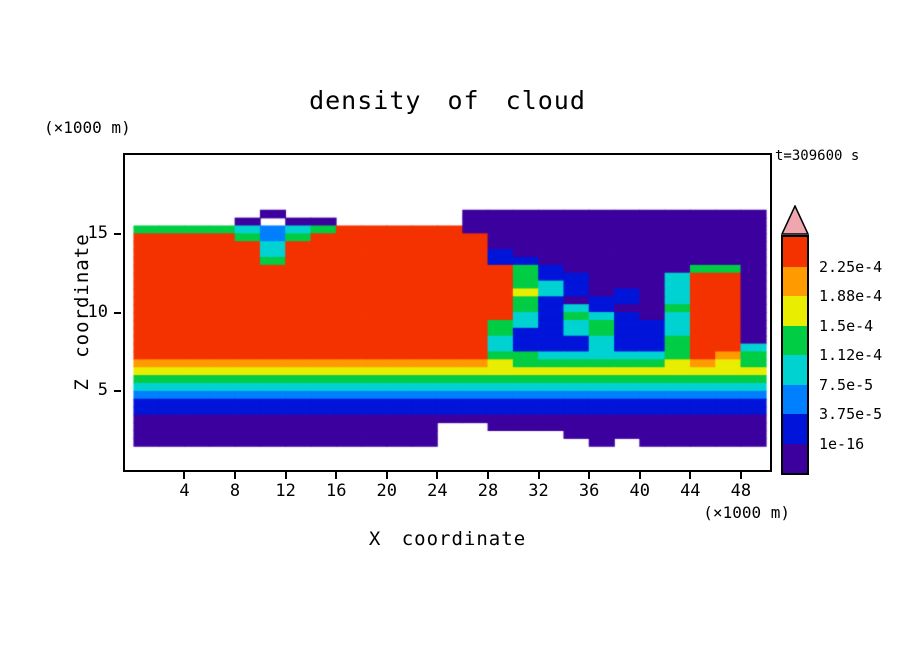 The height and width of the screenshot is (654, 904). What do you see at coordinates (851, 355) in the screenshot?
I see `colorbar-level-label: 1.12e-4` at bounding box center [851, 355].